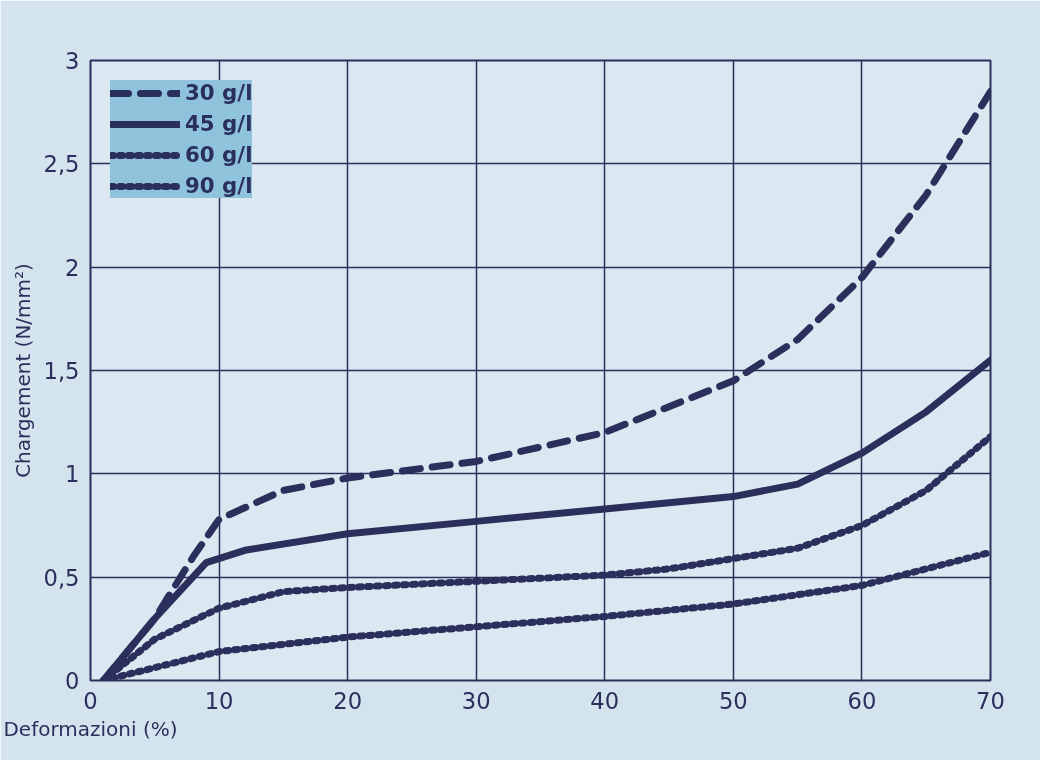 This screenshot has width=1053, height=776. Describe the element at coordinates (219, 700) in the screenshot. I see `x-tick-label: 10` at that location.